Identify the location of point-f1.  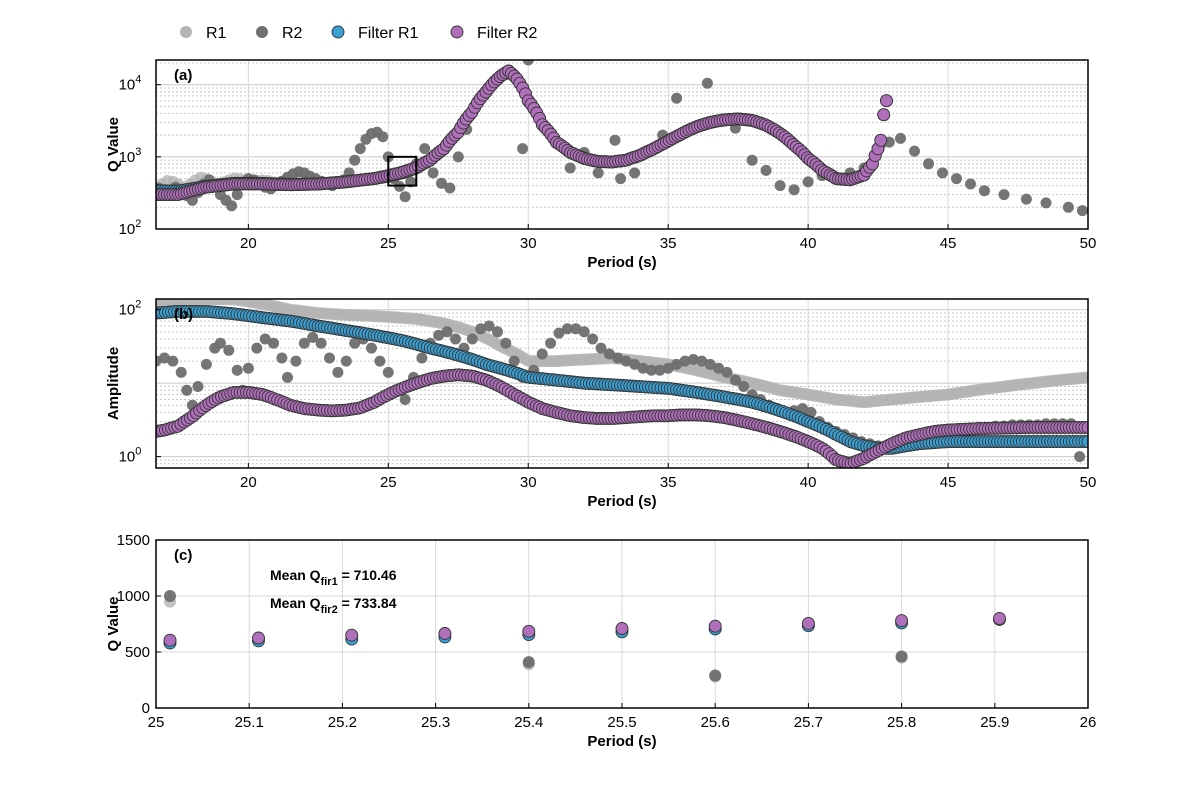
(1084, 442).